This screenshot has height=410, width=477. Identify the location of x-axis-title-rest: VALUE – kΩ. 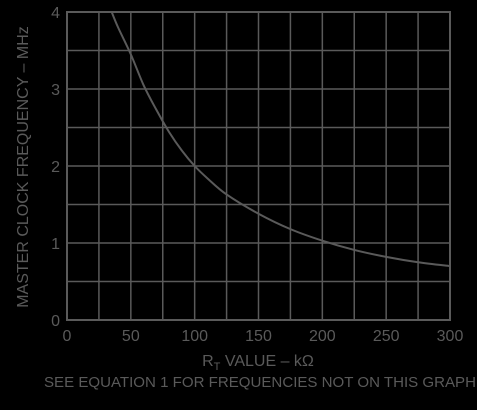
(267, 361).